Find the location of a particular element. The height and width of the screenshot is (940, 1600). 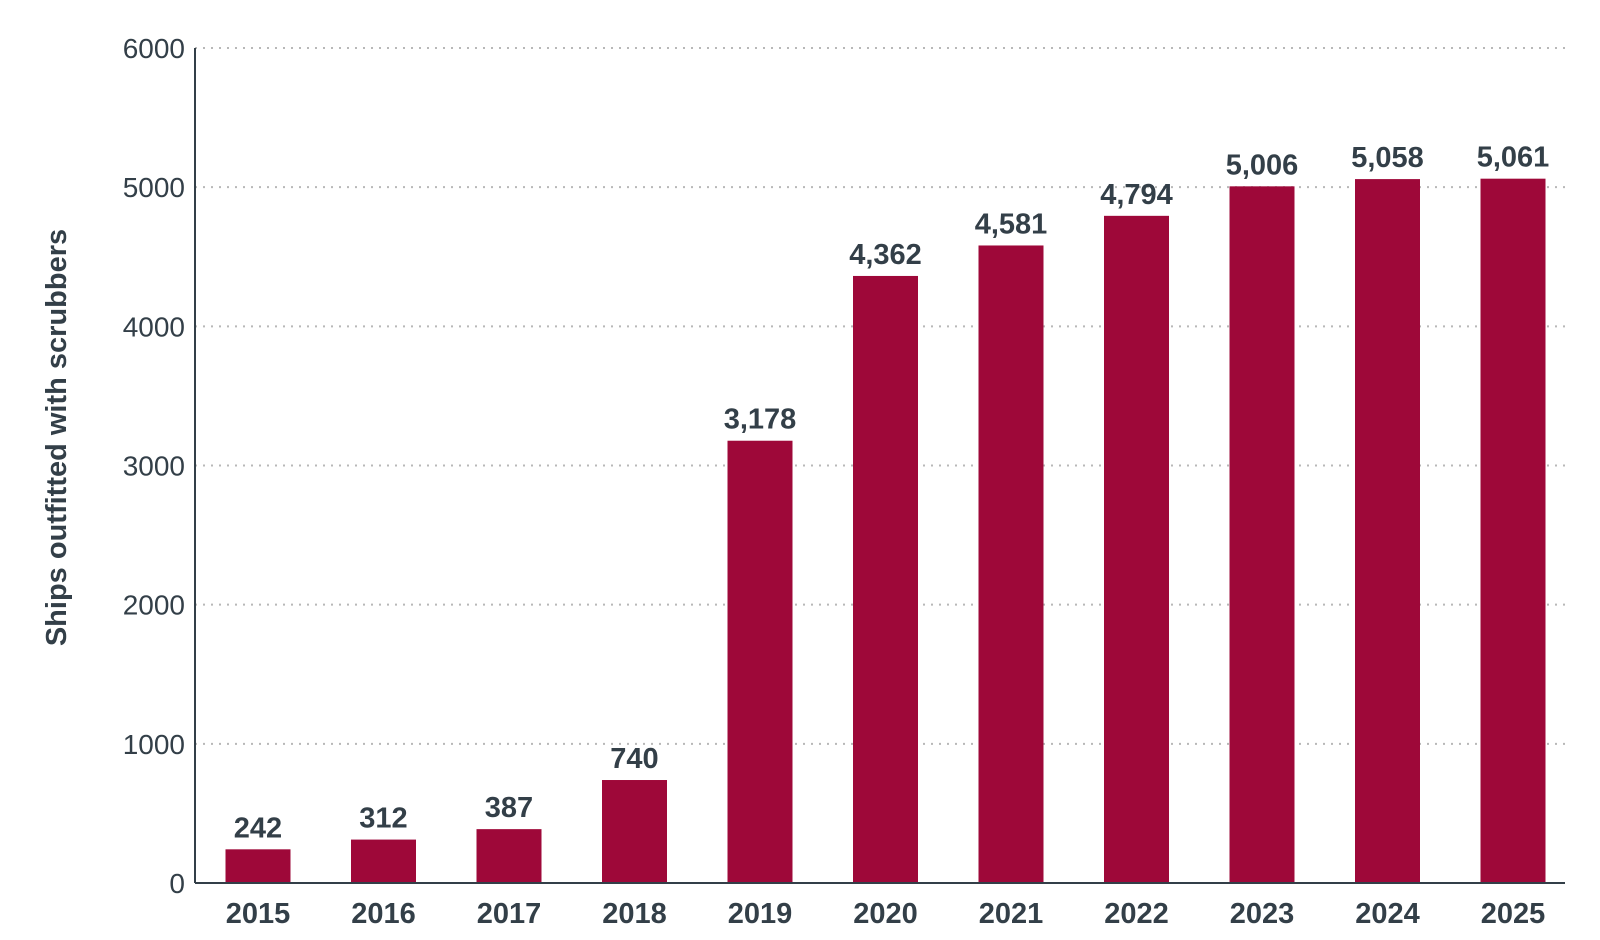

x-tick-label: 2020 is located at coordinates (885, 914).